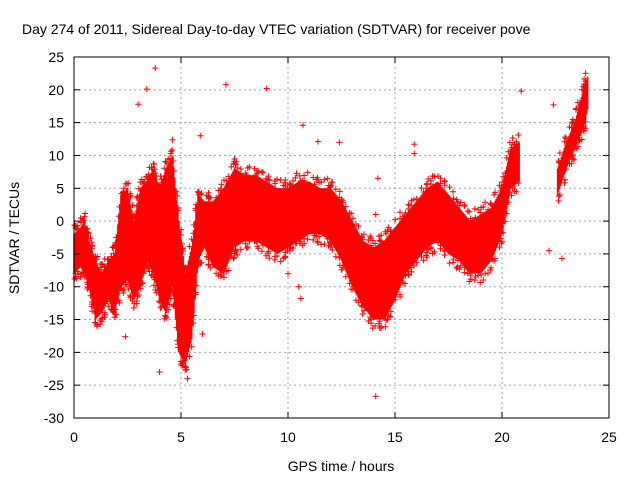  What do you see at coordinates (341, 466) in the screenshot?
I see `x-axis-label: GPS time / hours` at bounding box center [341, 466].